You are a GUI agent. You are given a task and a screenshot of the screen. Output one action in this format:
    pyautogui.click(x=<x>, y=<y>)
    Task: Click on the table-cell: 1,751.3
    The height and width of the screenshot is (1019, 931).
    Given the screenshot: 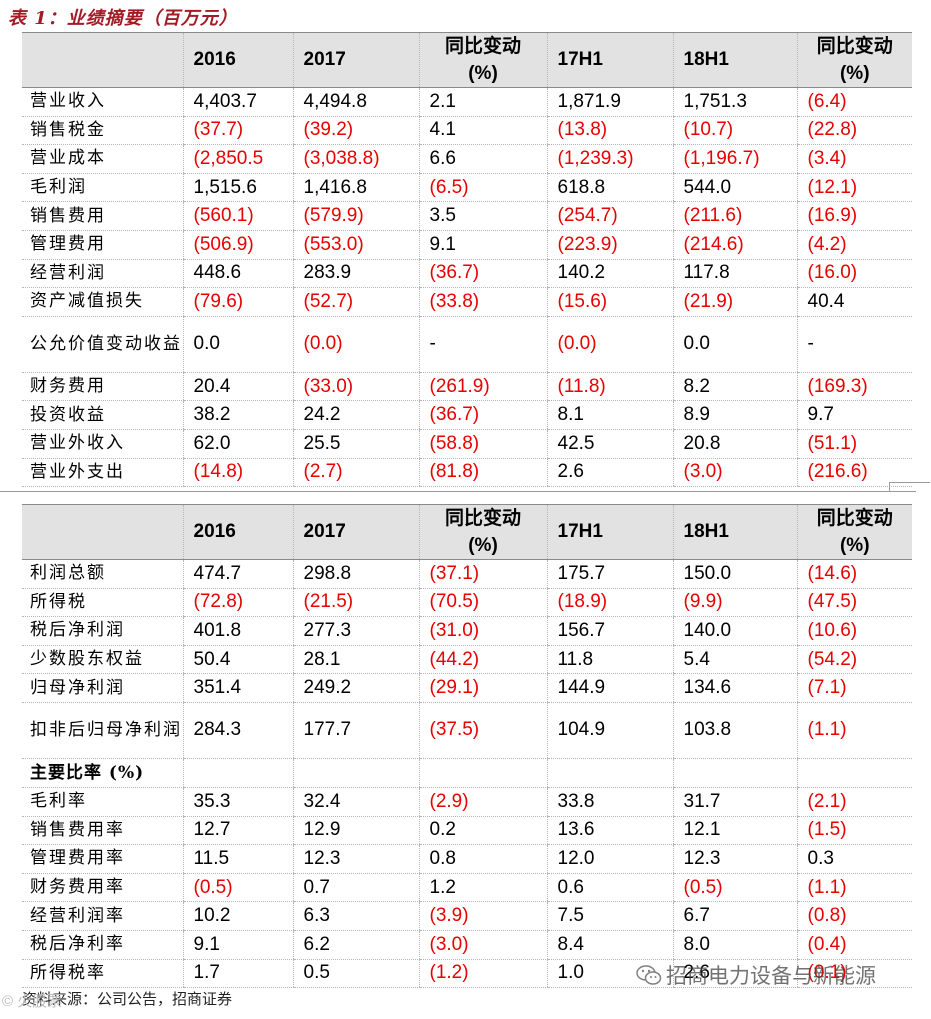 What is the action you would take?
    pyautogui.click(x=734, y=102)
    